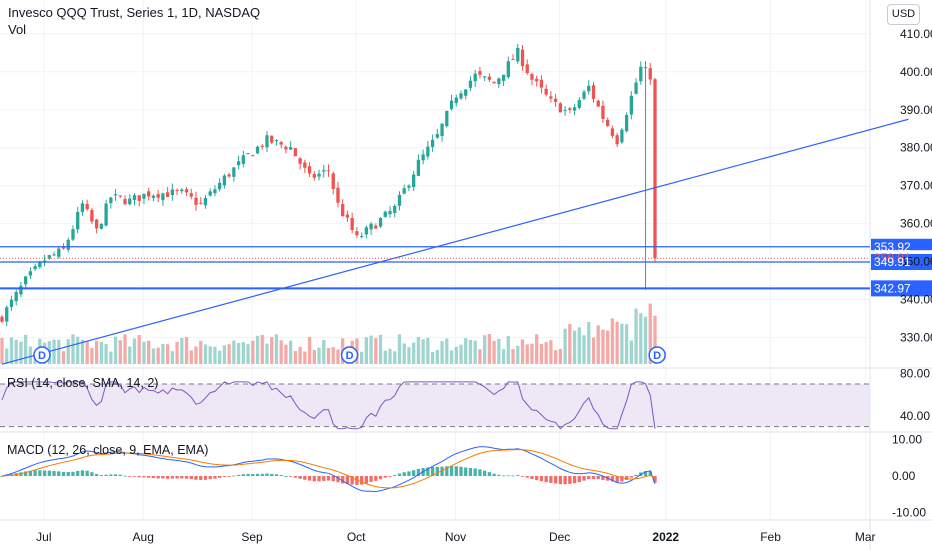 The image size is (932, 550). Describe the element at coordinates (134, 12) in the screenshot. I see `chart-title: Invesco QQQ Trust, Series 1, 1D, NASDAQ` at that location.